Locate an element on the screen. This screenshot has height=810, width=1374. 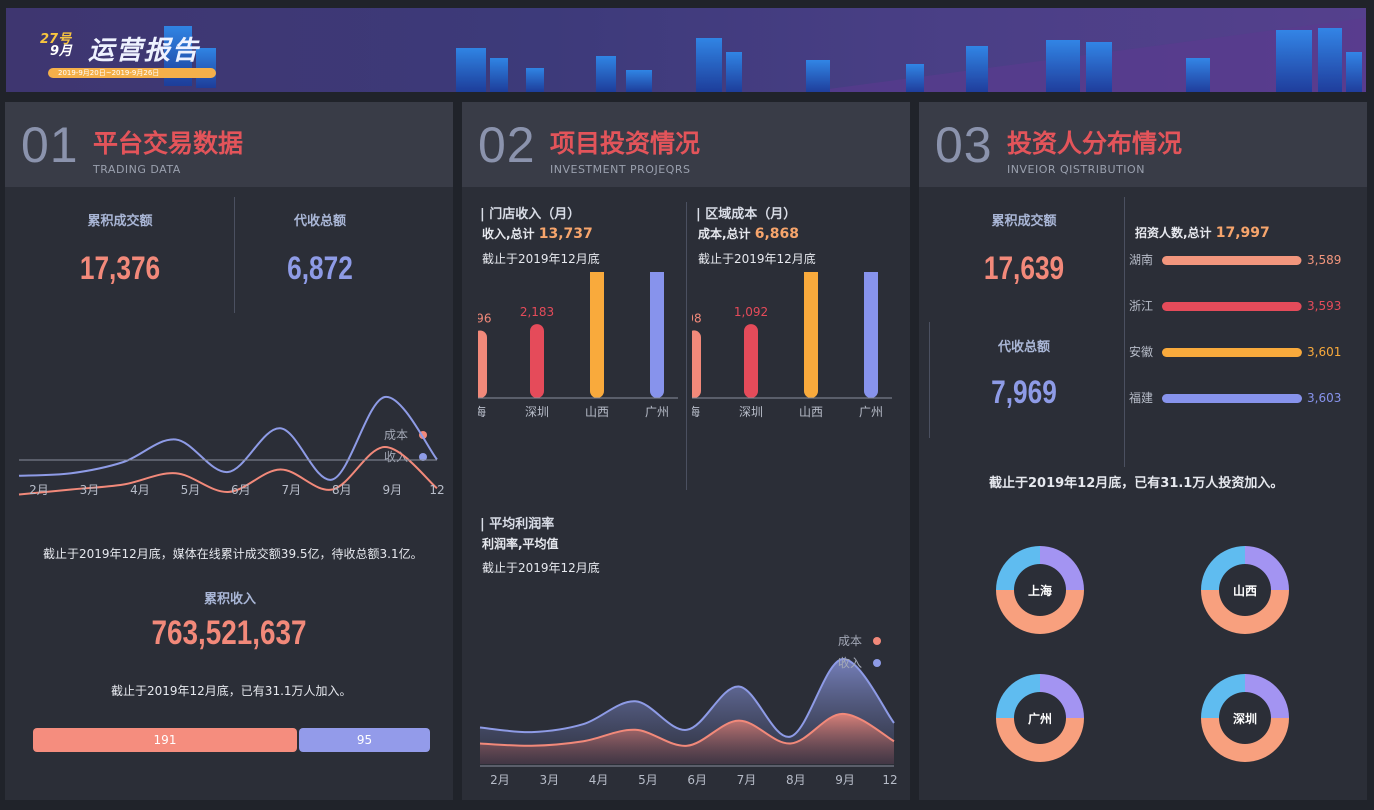
region-total-value: 6,868 is located at coordinates (777, 234).